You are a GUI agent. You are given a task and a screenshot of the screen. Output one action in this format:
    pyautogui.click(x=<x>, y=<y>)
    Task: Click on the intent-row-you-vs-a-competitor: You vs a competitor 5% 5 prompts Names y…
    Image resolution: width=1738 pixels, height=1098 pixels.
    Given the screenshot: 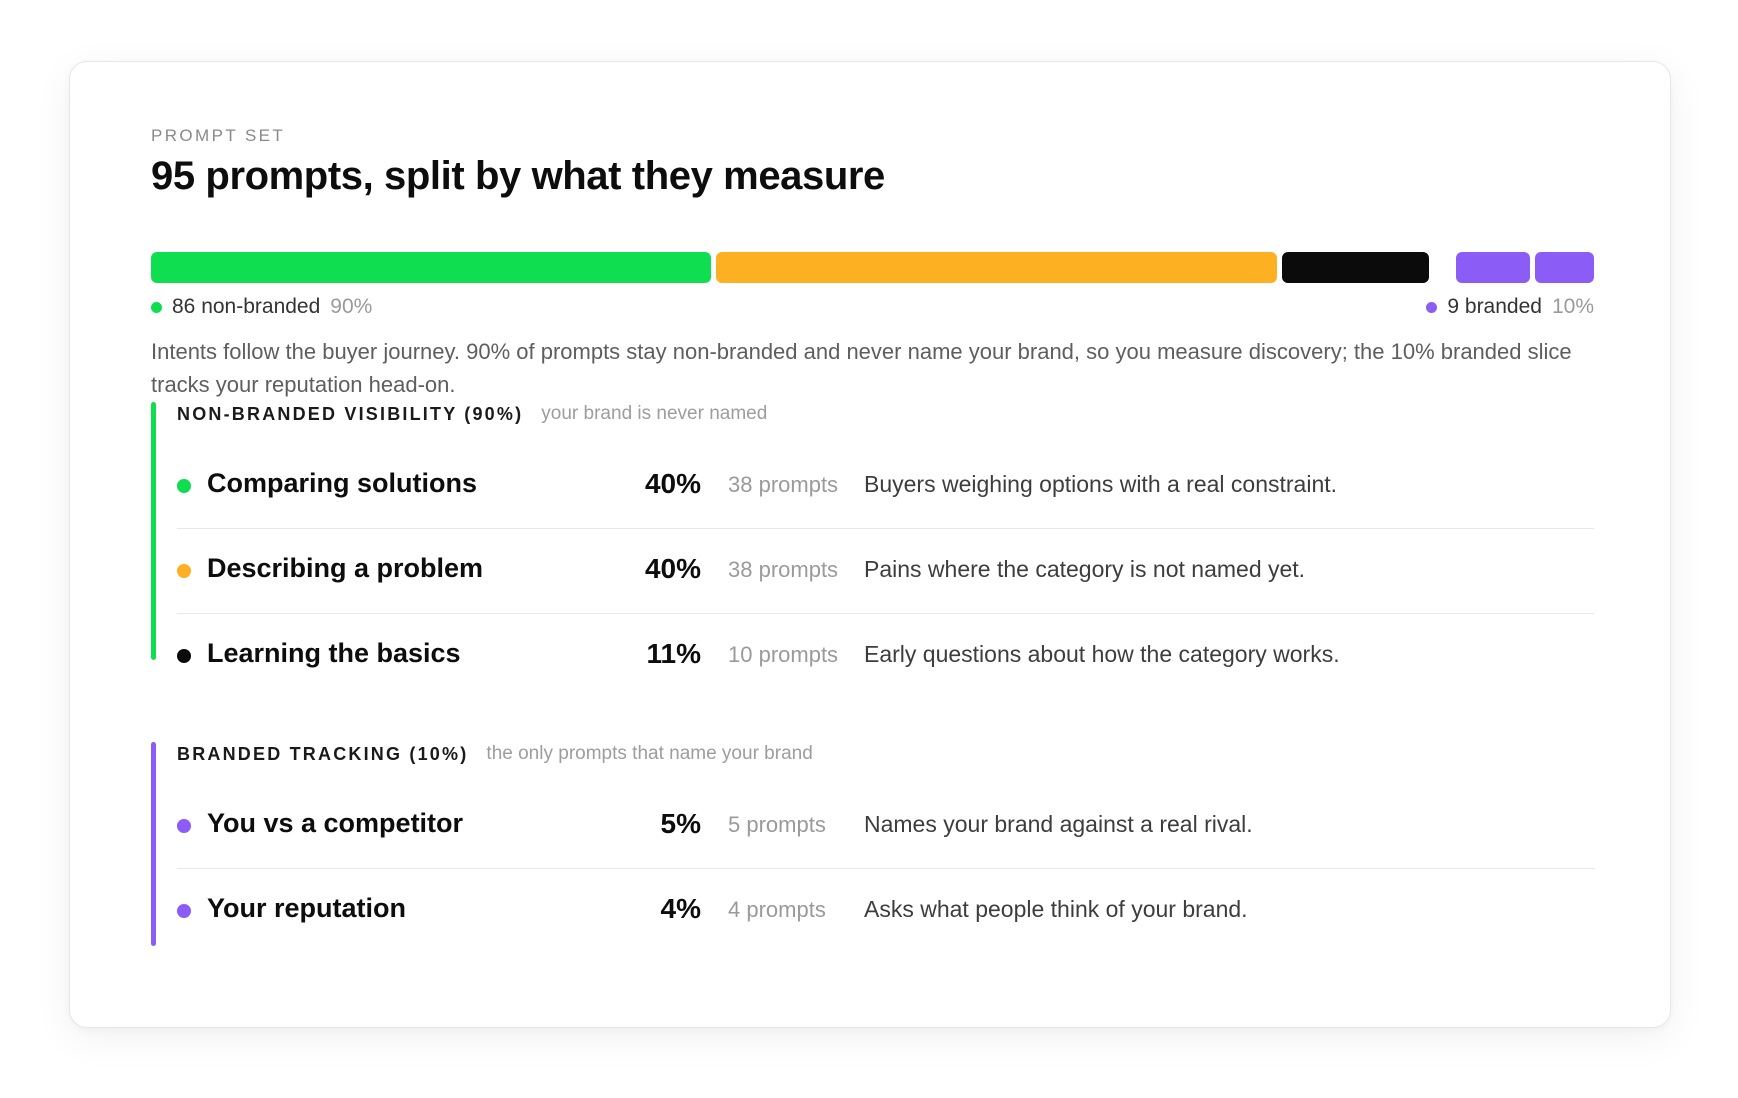 What is the action you would take?
    pyautogui.click(x=885, y=826)
    